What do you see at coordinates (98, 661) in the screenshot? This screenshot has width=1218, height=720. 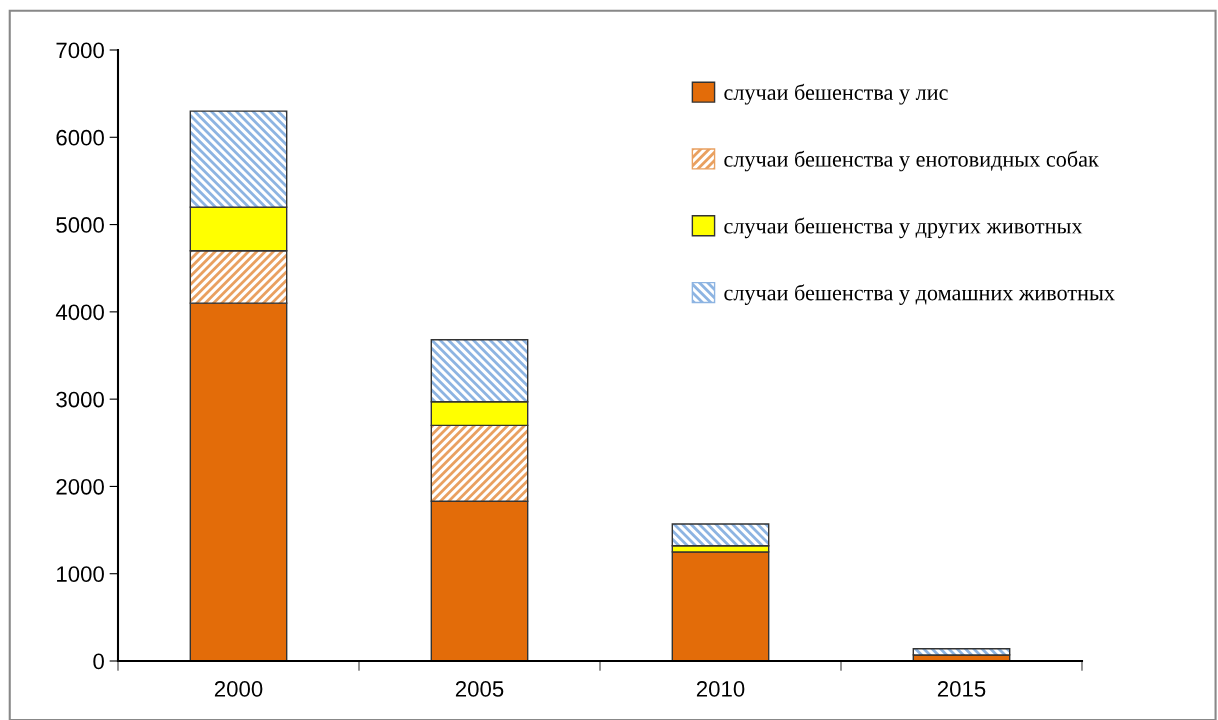 I see `y-tick-label: 0` at bounding box center [98, 661].